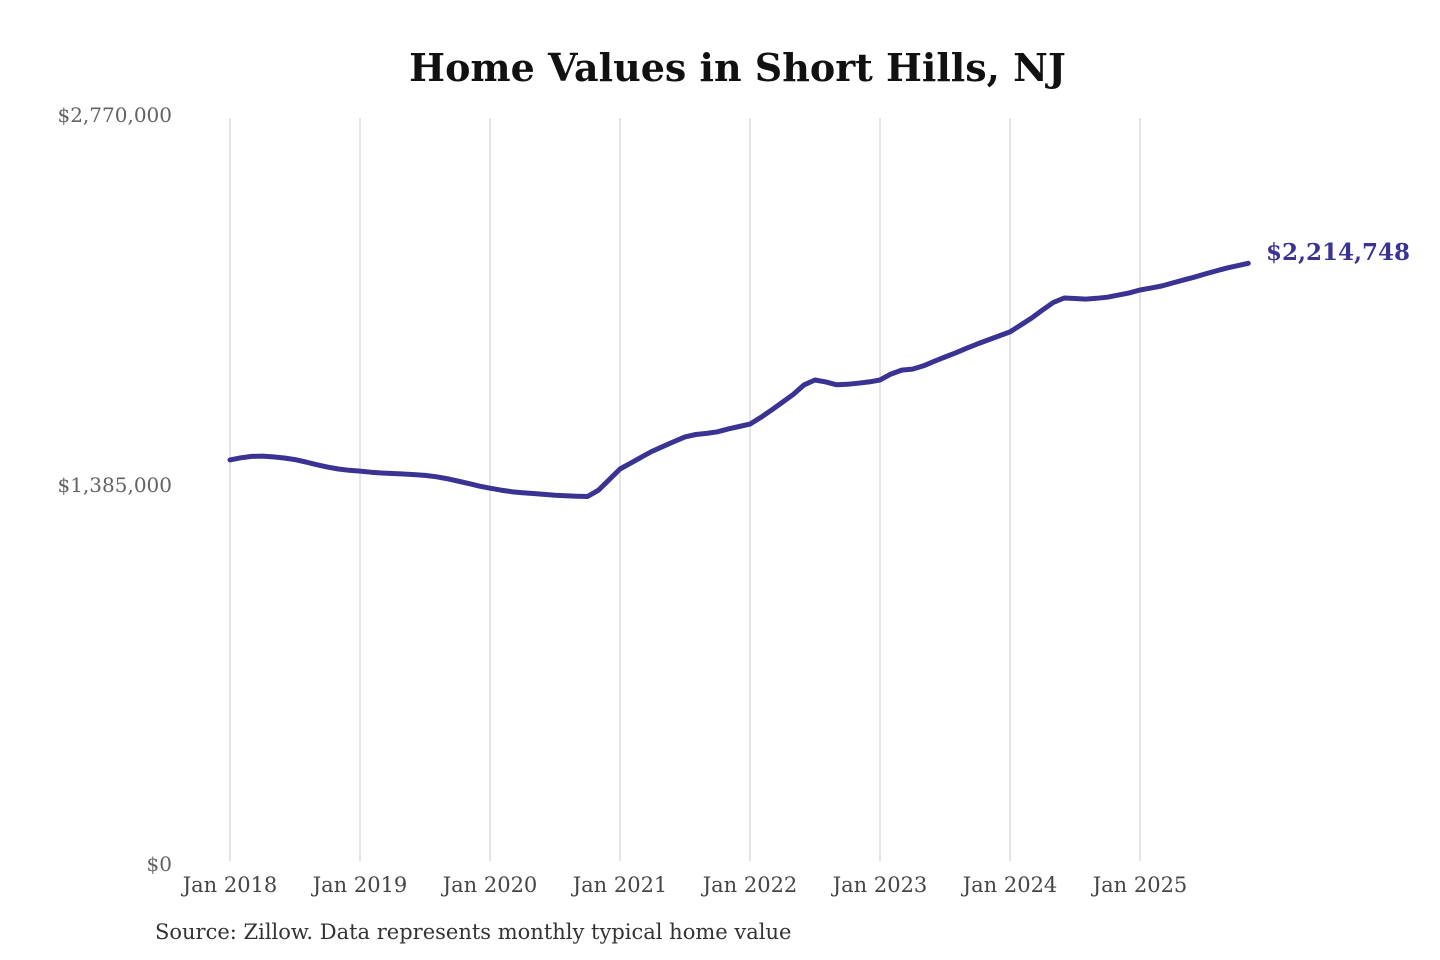 The width and height of the screenshot is (1440, 960). Describe the element at coordinates (1140, 885) in the screenshot. I see `x-axis-label: Jan 2025` at that location.